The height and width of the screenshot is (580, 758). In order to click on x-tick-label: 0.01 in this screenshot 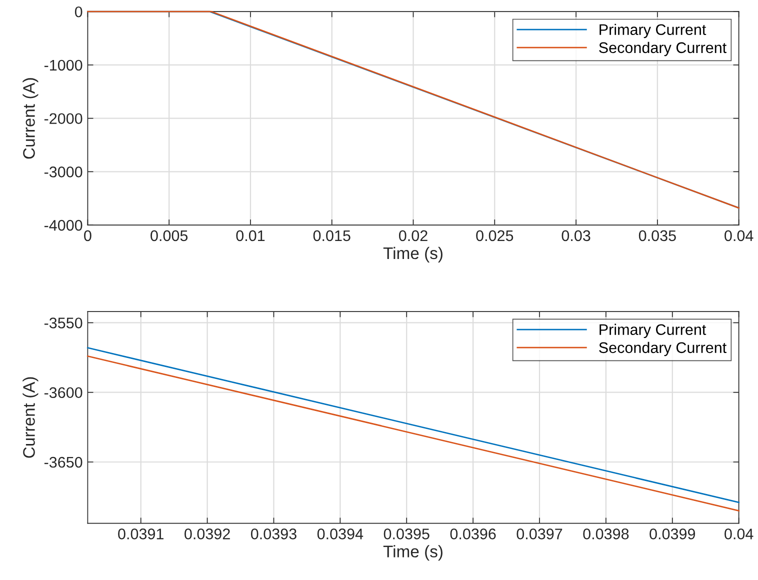, I will do `click(250, 236)`.